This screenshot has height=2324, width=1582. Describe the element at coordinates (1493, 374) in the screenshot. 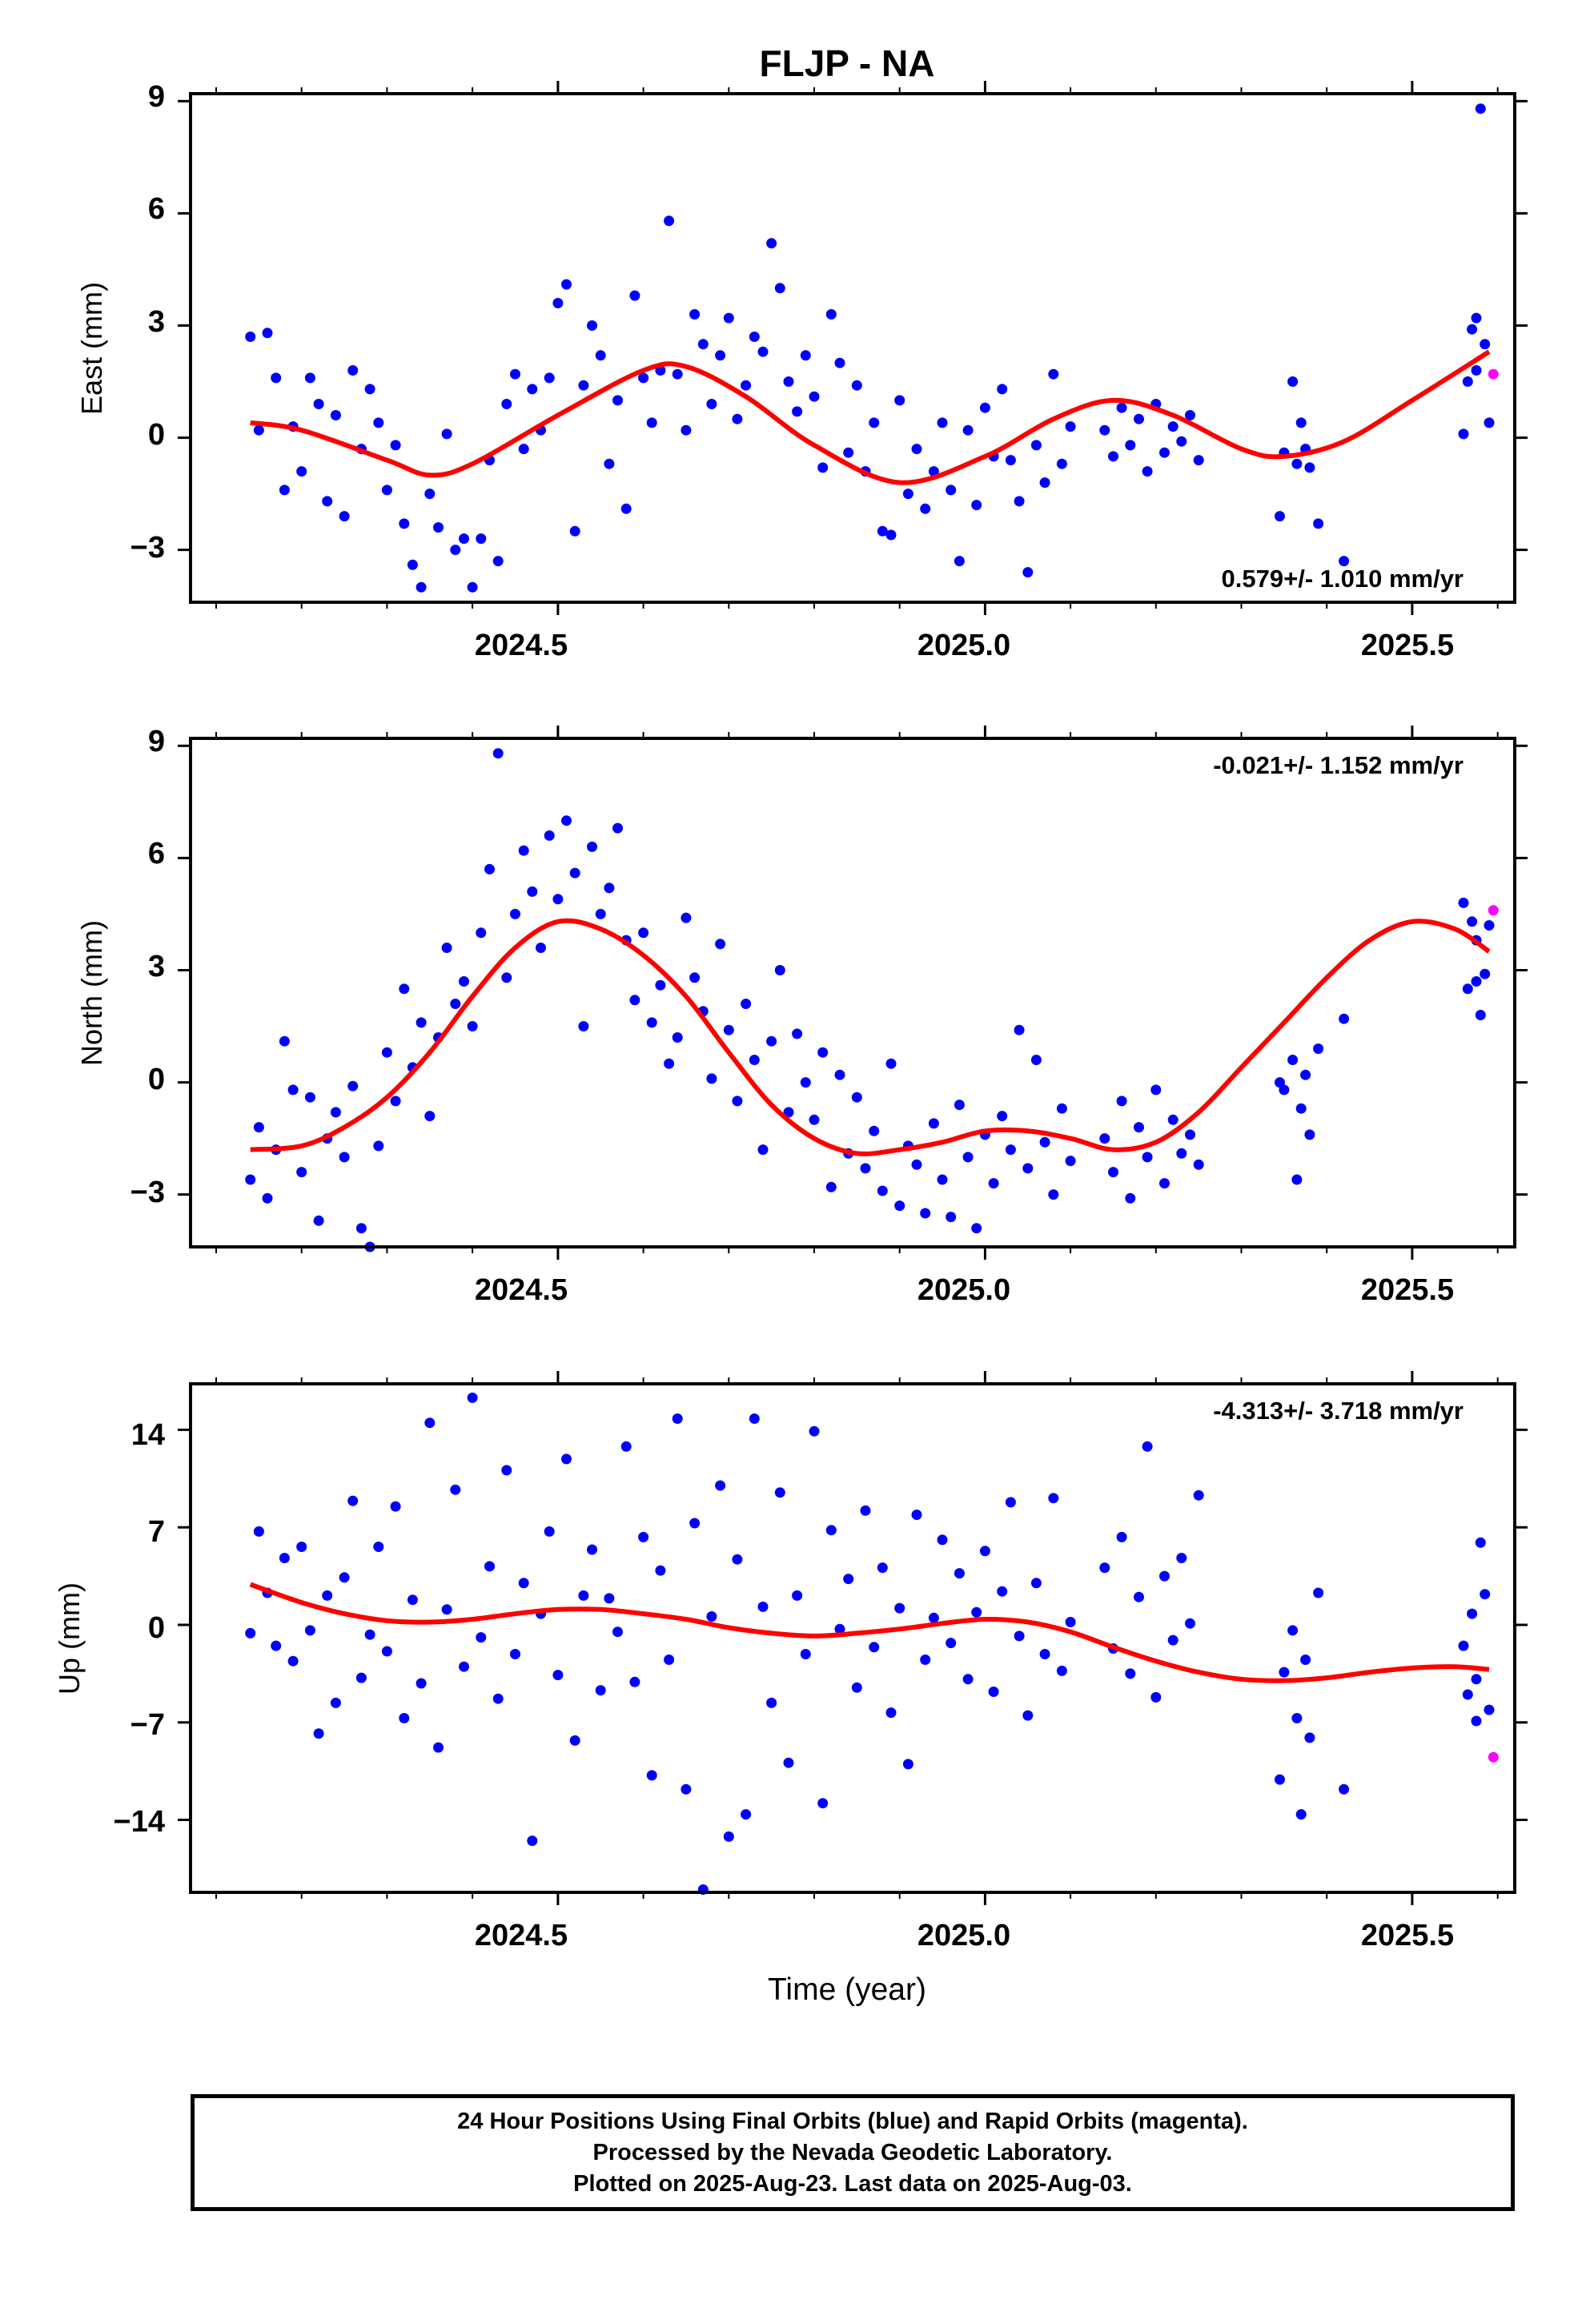

I see `panel-east-rapid-orbit-point` at that location.